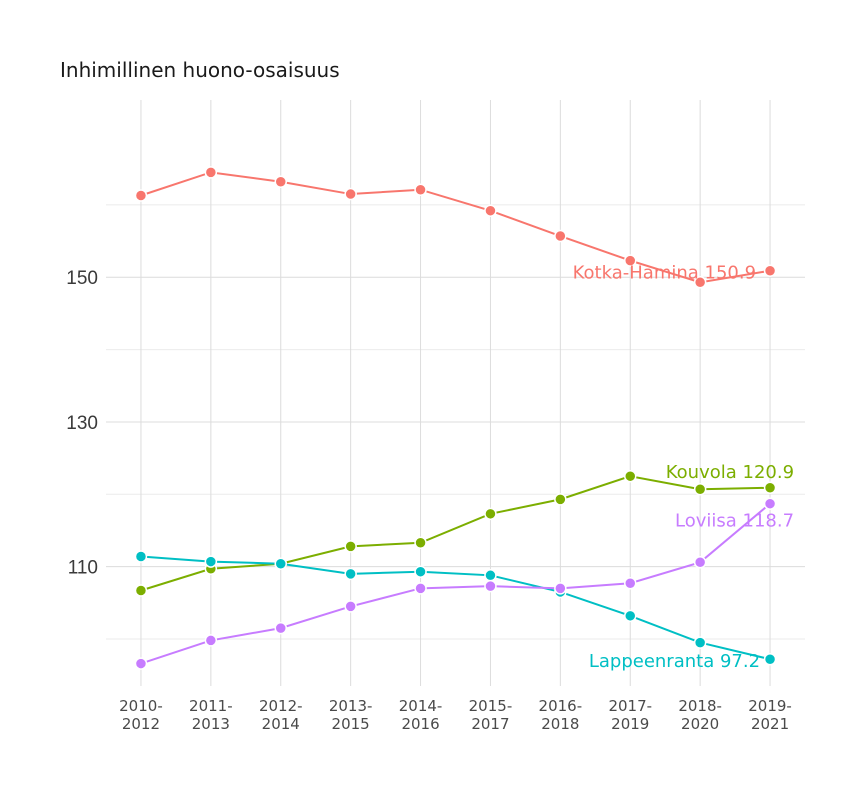  What do you see at coordinates (674, 661) in the screenshot?
I see `series-end-label: Lappeenranta 97.2` at bounding box center [674, 661].